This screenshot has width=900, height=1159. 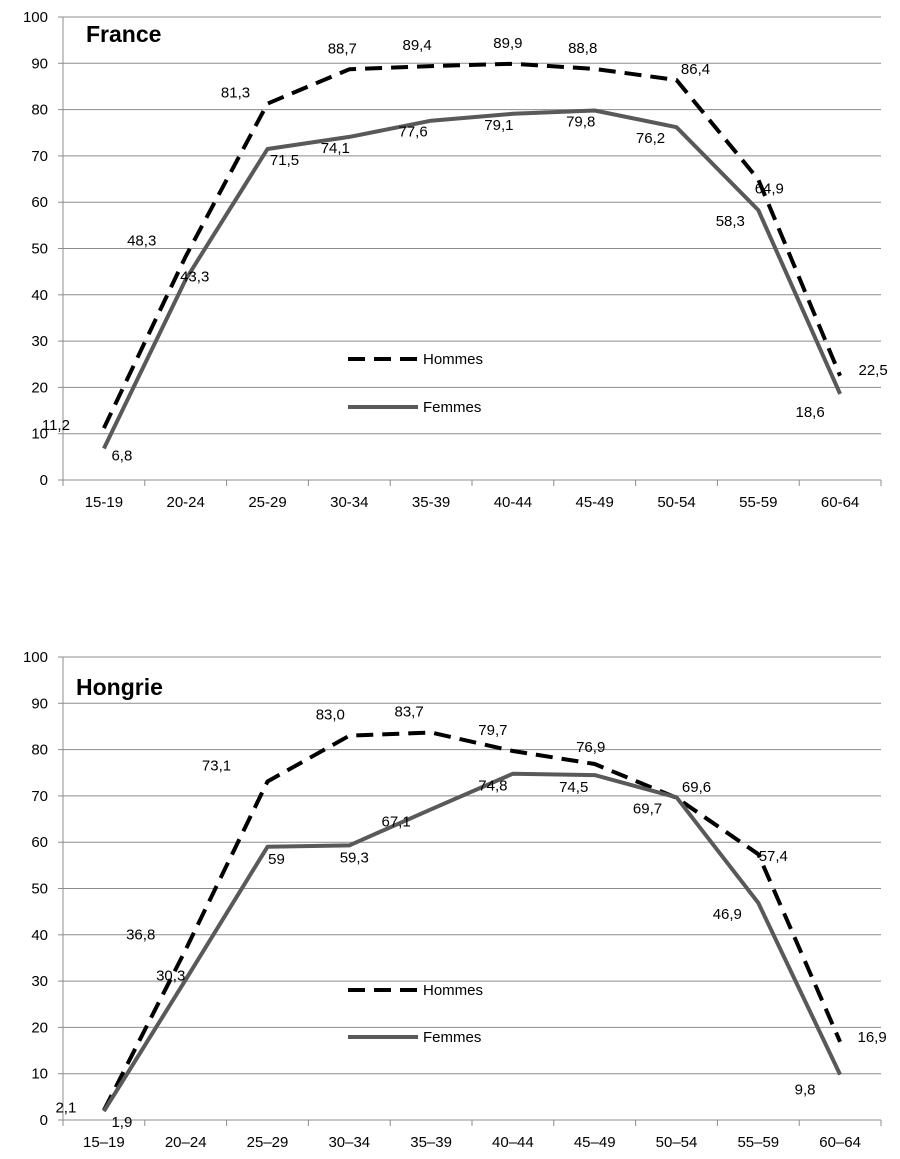 What do you see at coordinates (773, 856) in the screenshot?
I see `data-label-hommes: 57,4` at bounding box center [773, 856].